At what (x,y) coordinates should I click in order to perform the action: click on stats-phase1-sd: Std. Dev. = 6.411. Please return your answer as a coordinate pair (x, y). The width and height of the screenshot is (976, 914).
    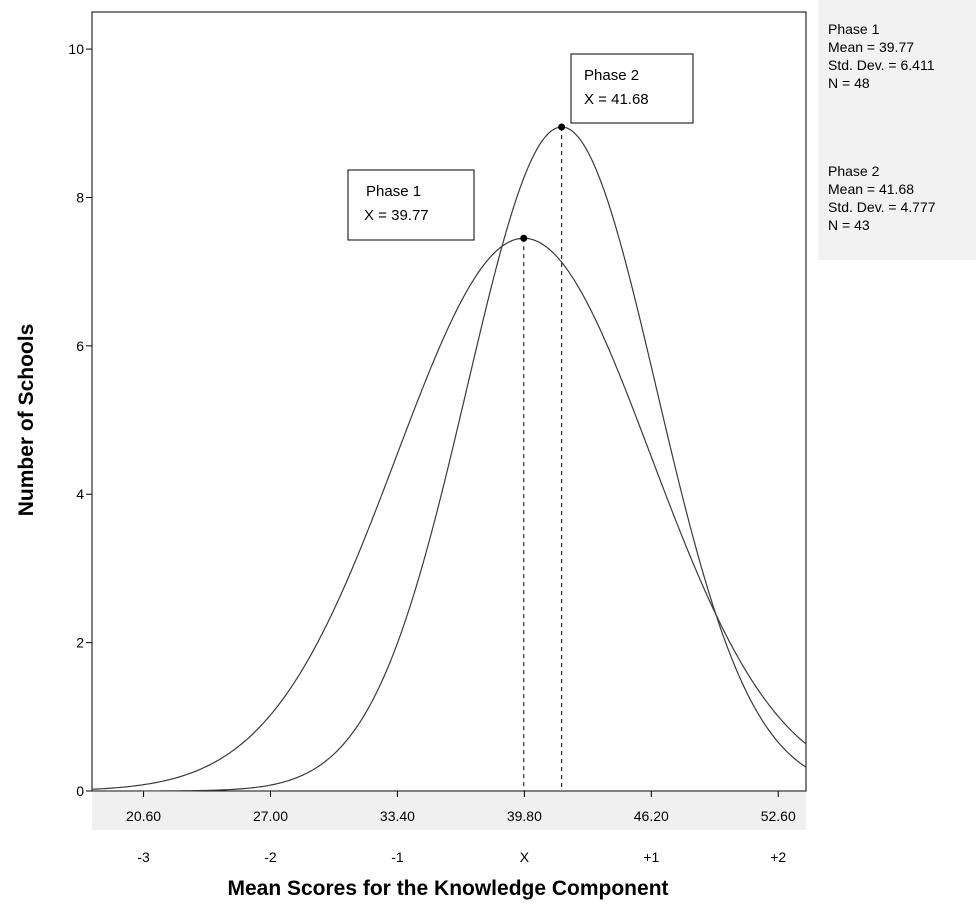
    Looking at the image, I should click on (881, 65).